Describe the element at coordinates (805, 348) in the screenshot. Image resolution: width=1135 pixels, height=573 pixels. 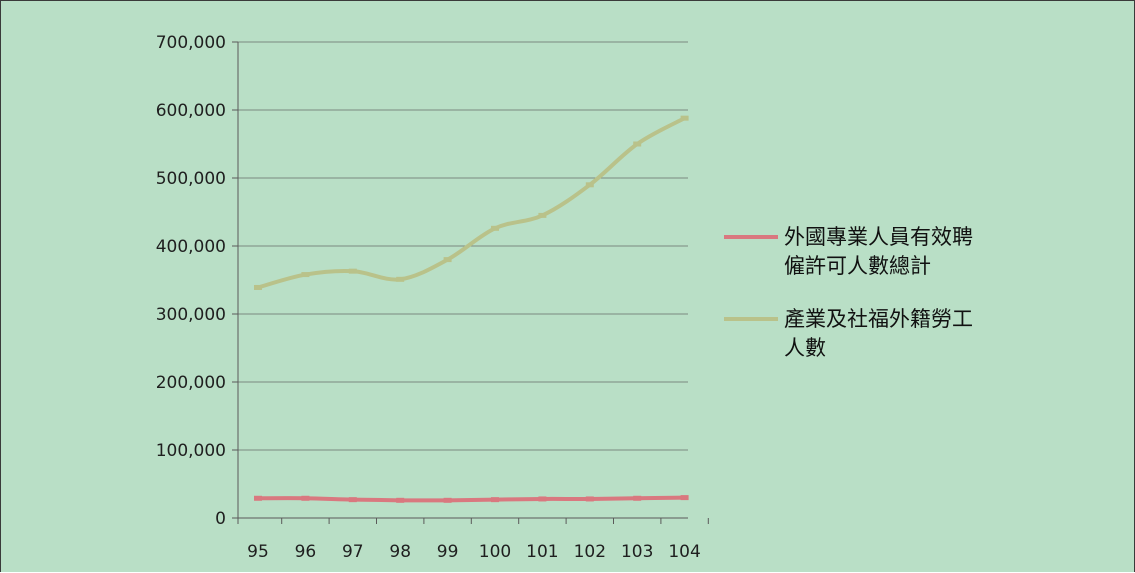
I see `legend-label: 人數` at that location.